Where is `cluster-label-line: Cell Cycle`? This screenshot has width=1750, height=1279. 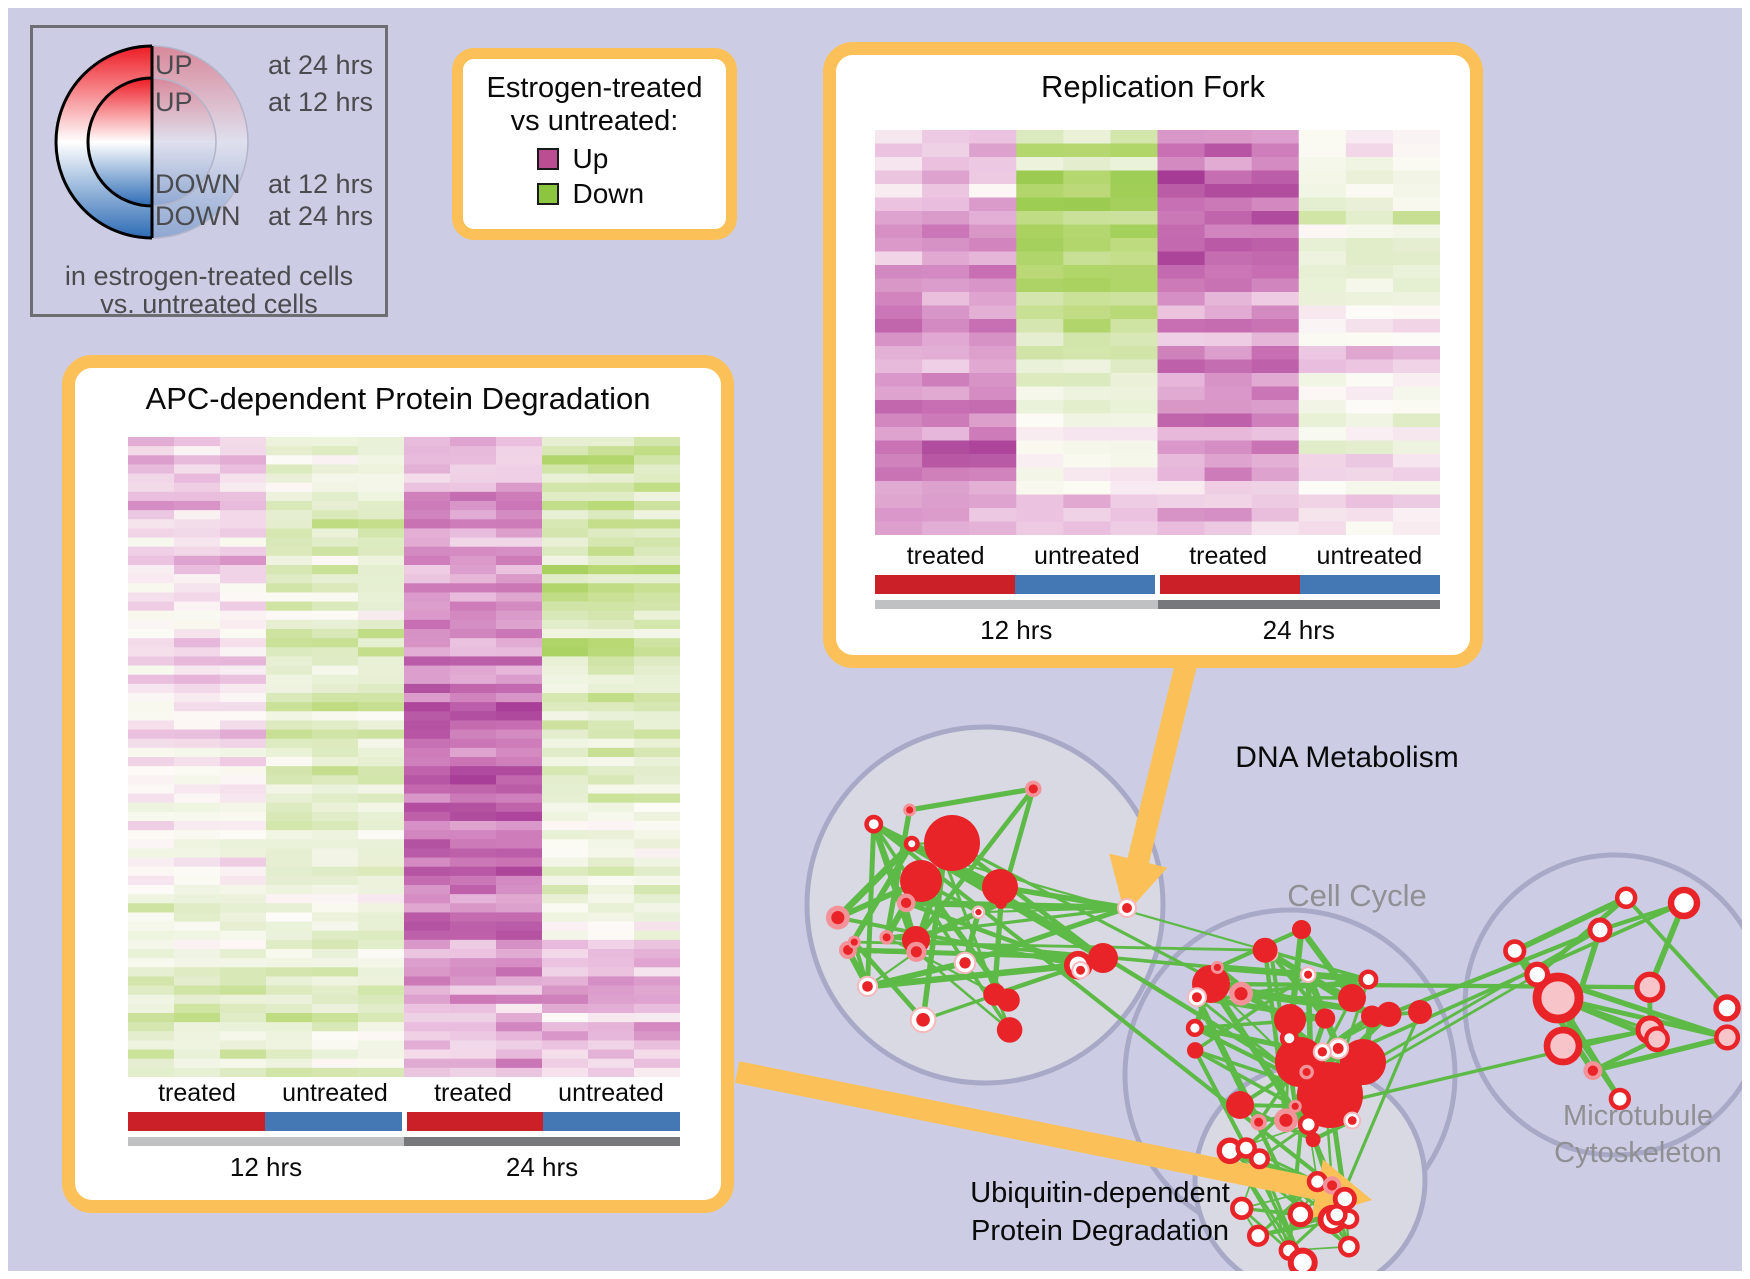
cluster-label-line: Cell Cycle is located at coordinates (1357, 895).